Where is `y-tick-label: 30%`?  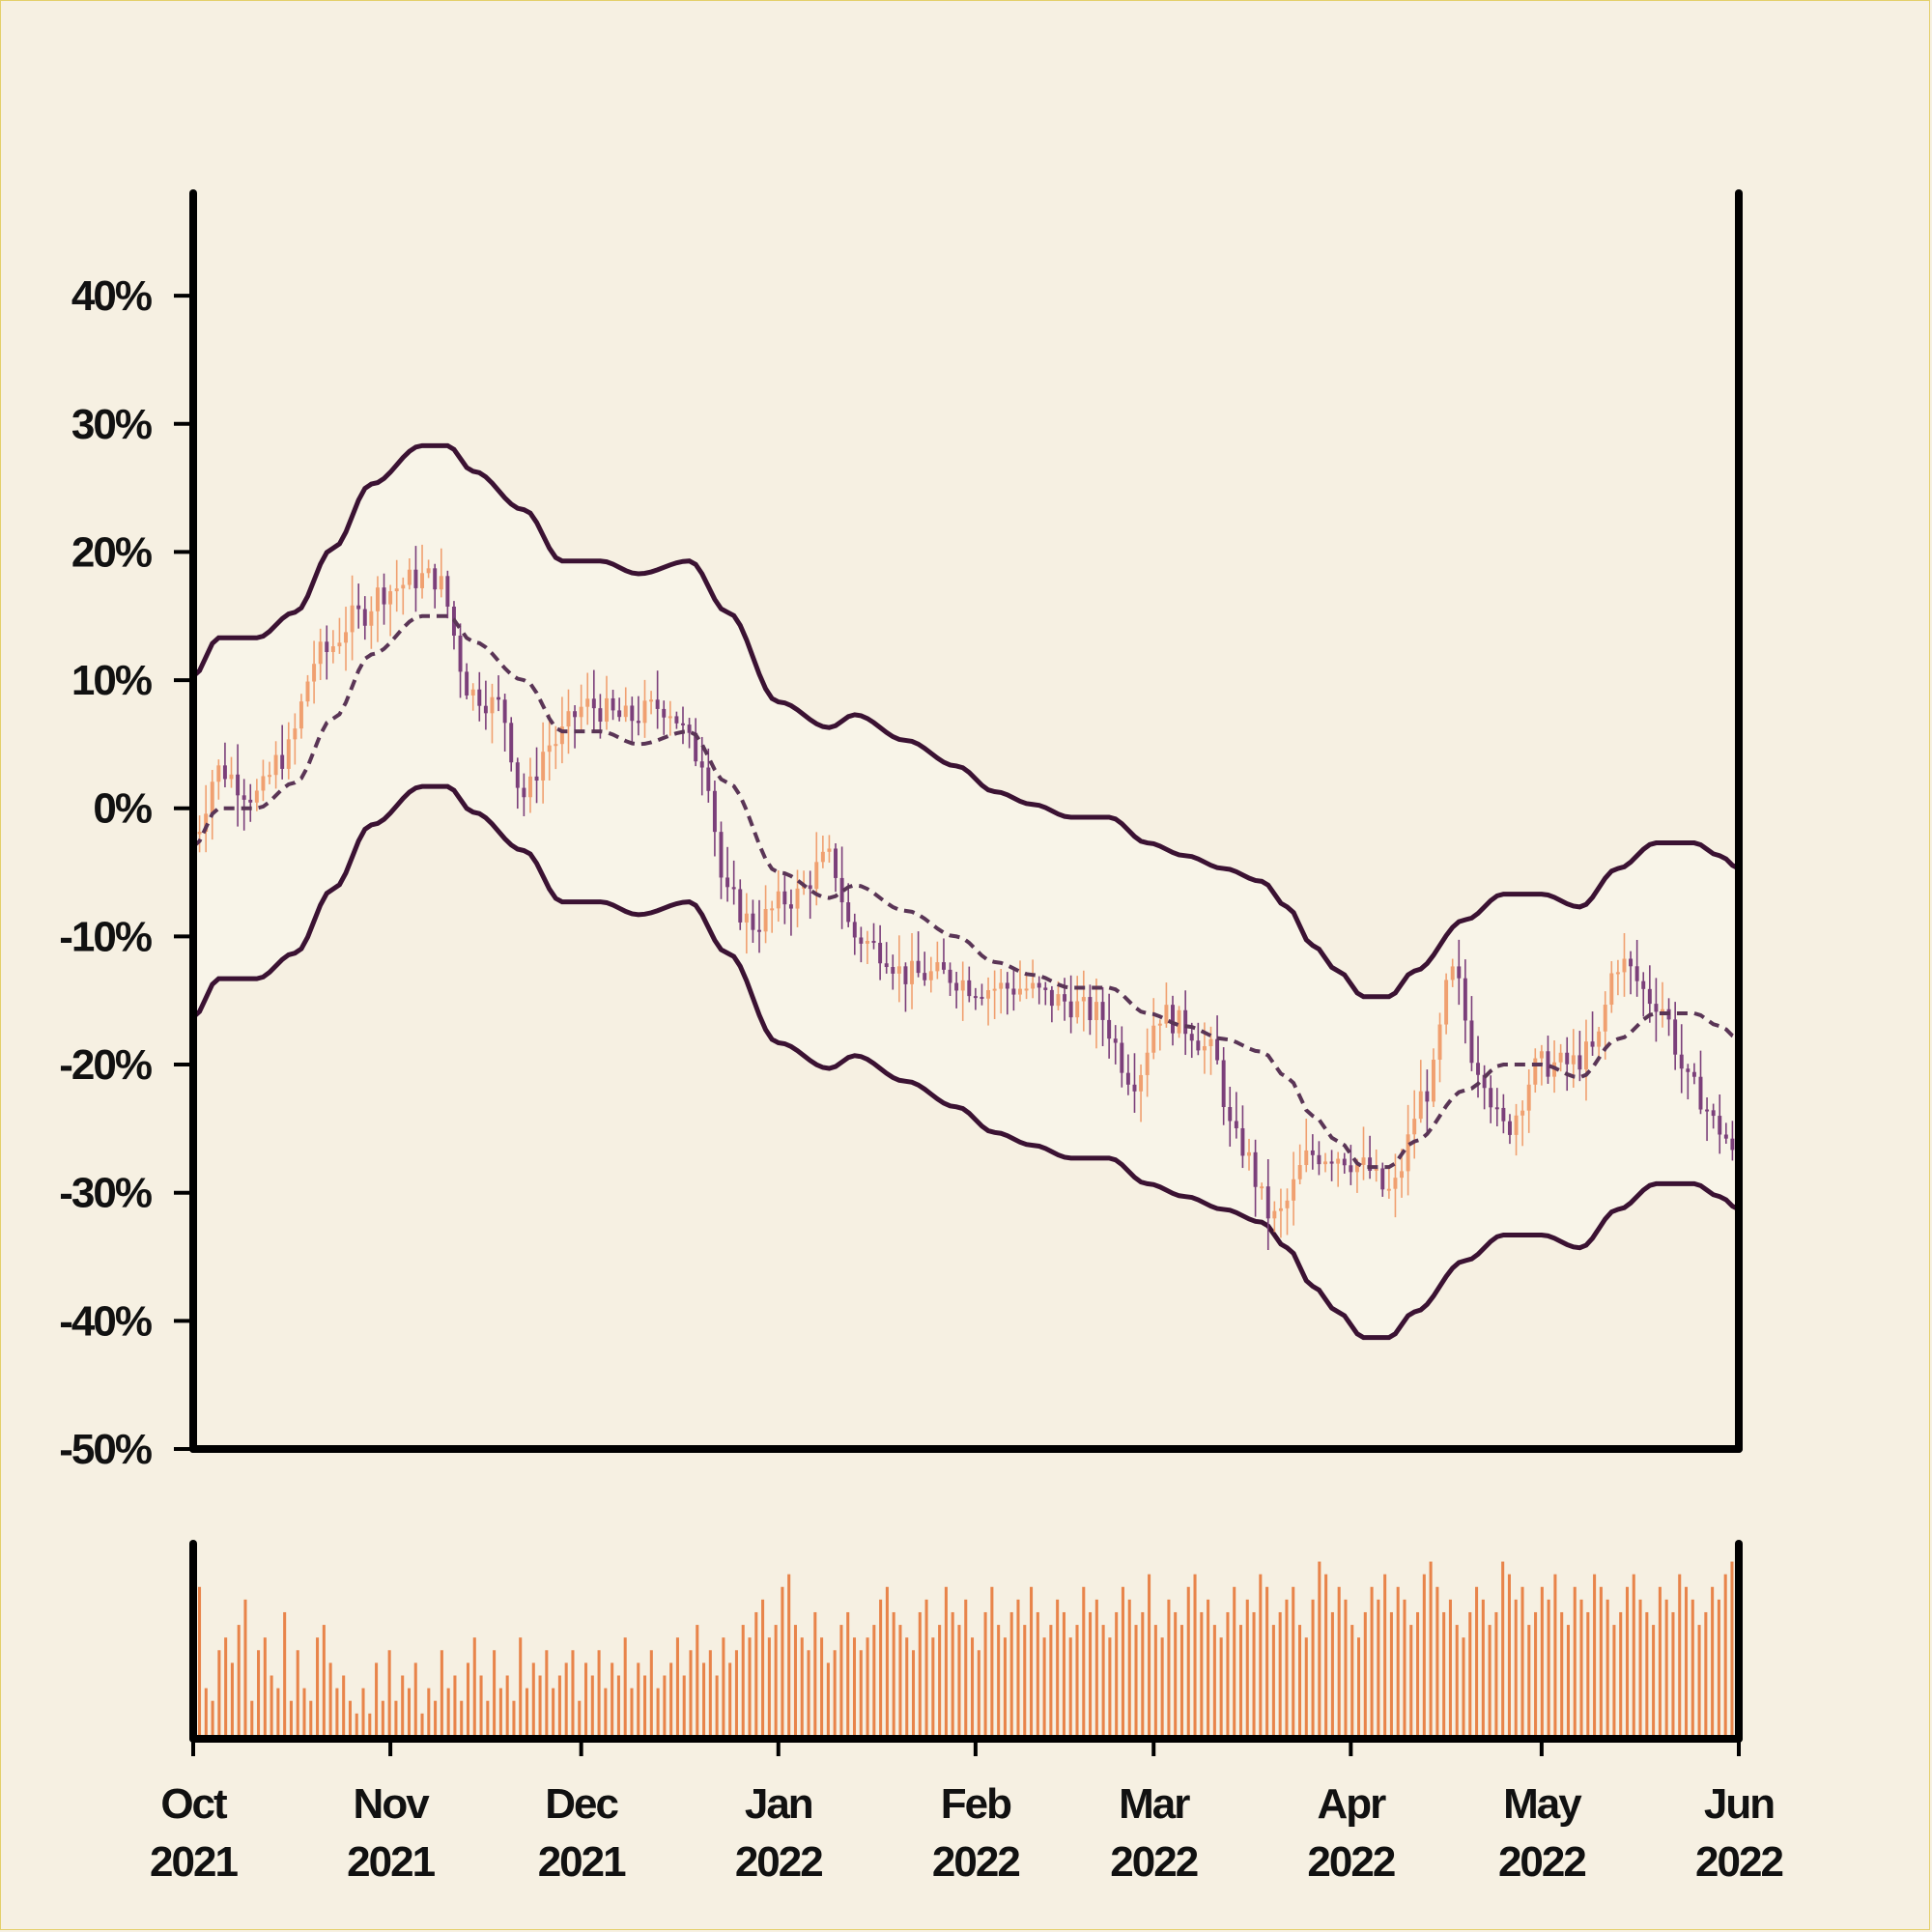 y-tick-label: 30% is located at coordinates (111, 424).